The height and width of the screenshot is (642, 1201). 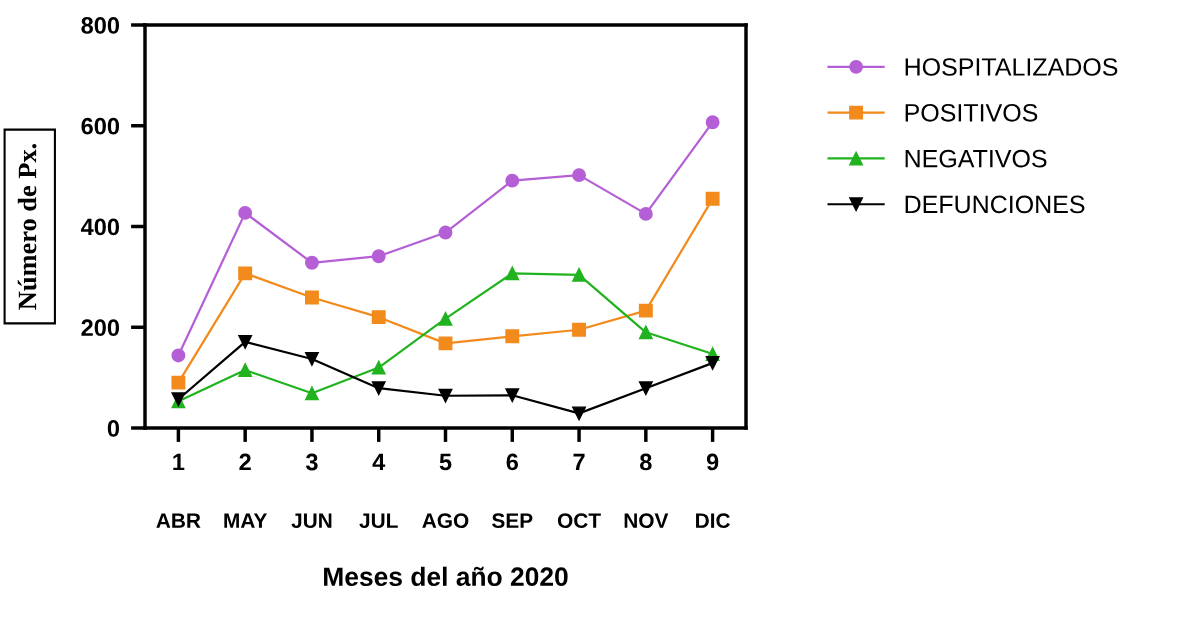 What do you see at coordinates (646, 462) in the screenshot?
I see `x-tick-label: 8` at bounding box center [646, 462].